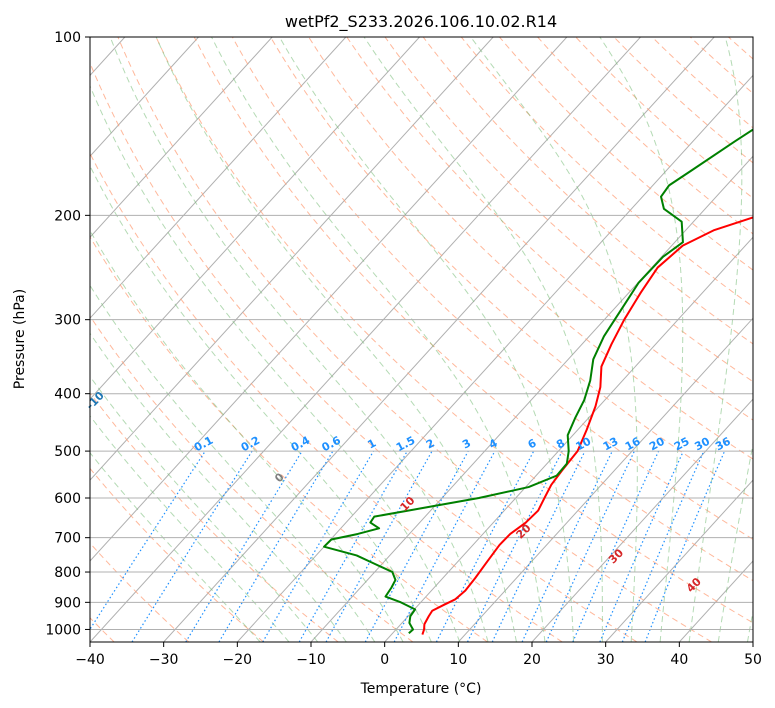 The image size is (775, 708). I want to click on mixing-ratio-label: 13, so click(611, 444).